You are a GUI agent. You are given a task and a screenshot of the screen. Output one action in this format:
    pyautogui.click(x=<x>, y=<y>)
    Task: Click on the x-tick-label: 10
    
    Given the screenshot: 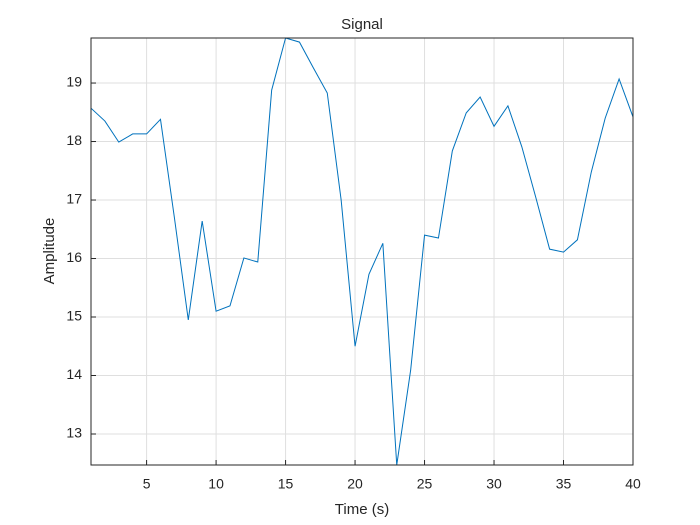 What is the action you would take?
    pyautogui.click(x=216, y=484)
    